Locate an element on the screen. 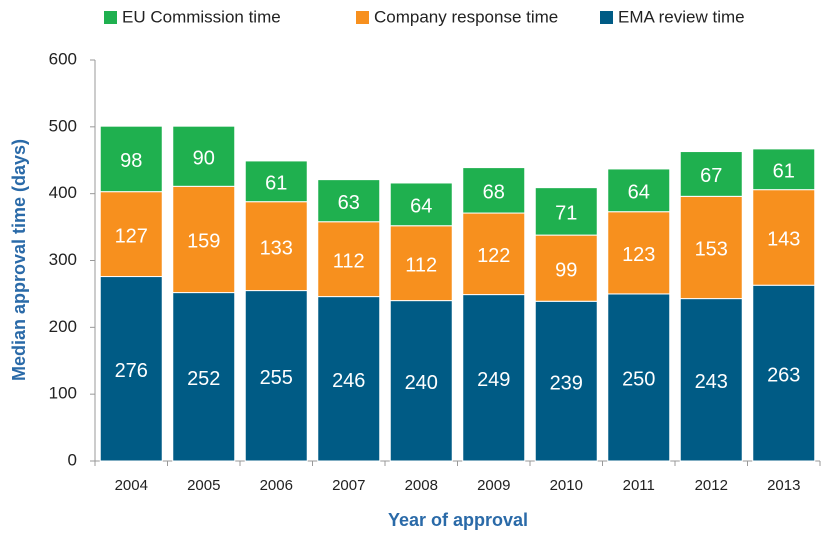 The width and height of the screenshot is (833, 537). value-label: 153 is located at coordinates (711, 250).